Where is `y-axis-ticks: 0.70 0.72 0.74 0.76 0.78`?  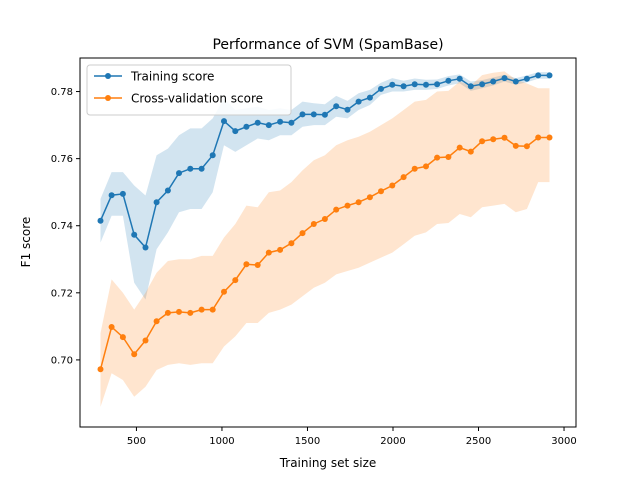
y-axis-ticks: 0.70 0.72 0.74 0.76 0.78 is located at coordinates (65, 226).